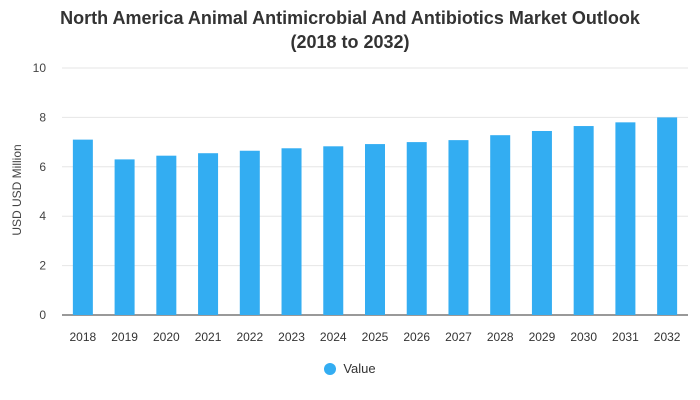 Image resolution: width=700 pixels, height=400 pixels. Describe the element at coordinates (42, 315) in the screenshot. I see `y-tick-label: 0` at that location.